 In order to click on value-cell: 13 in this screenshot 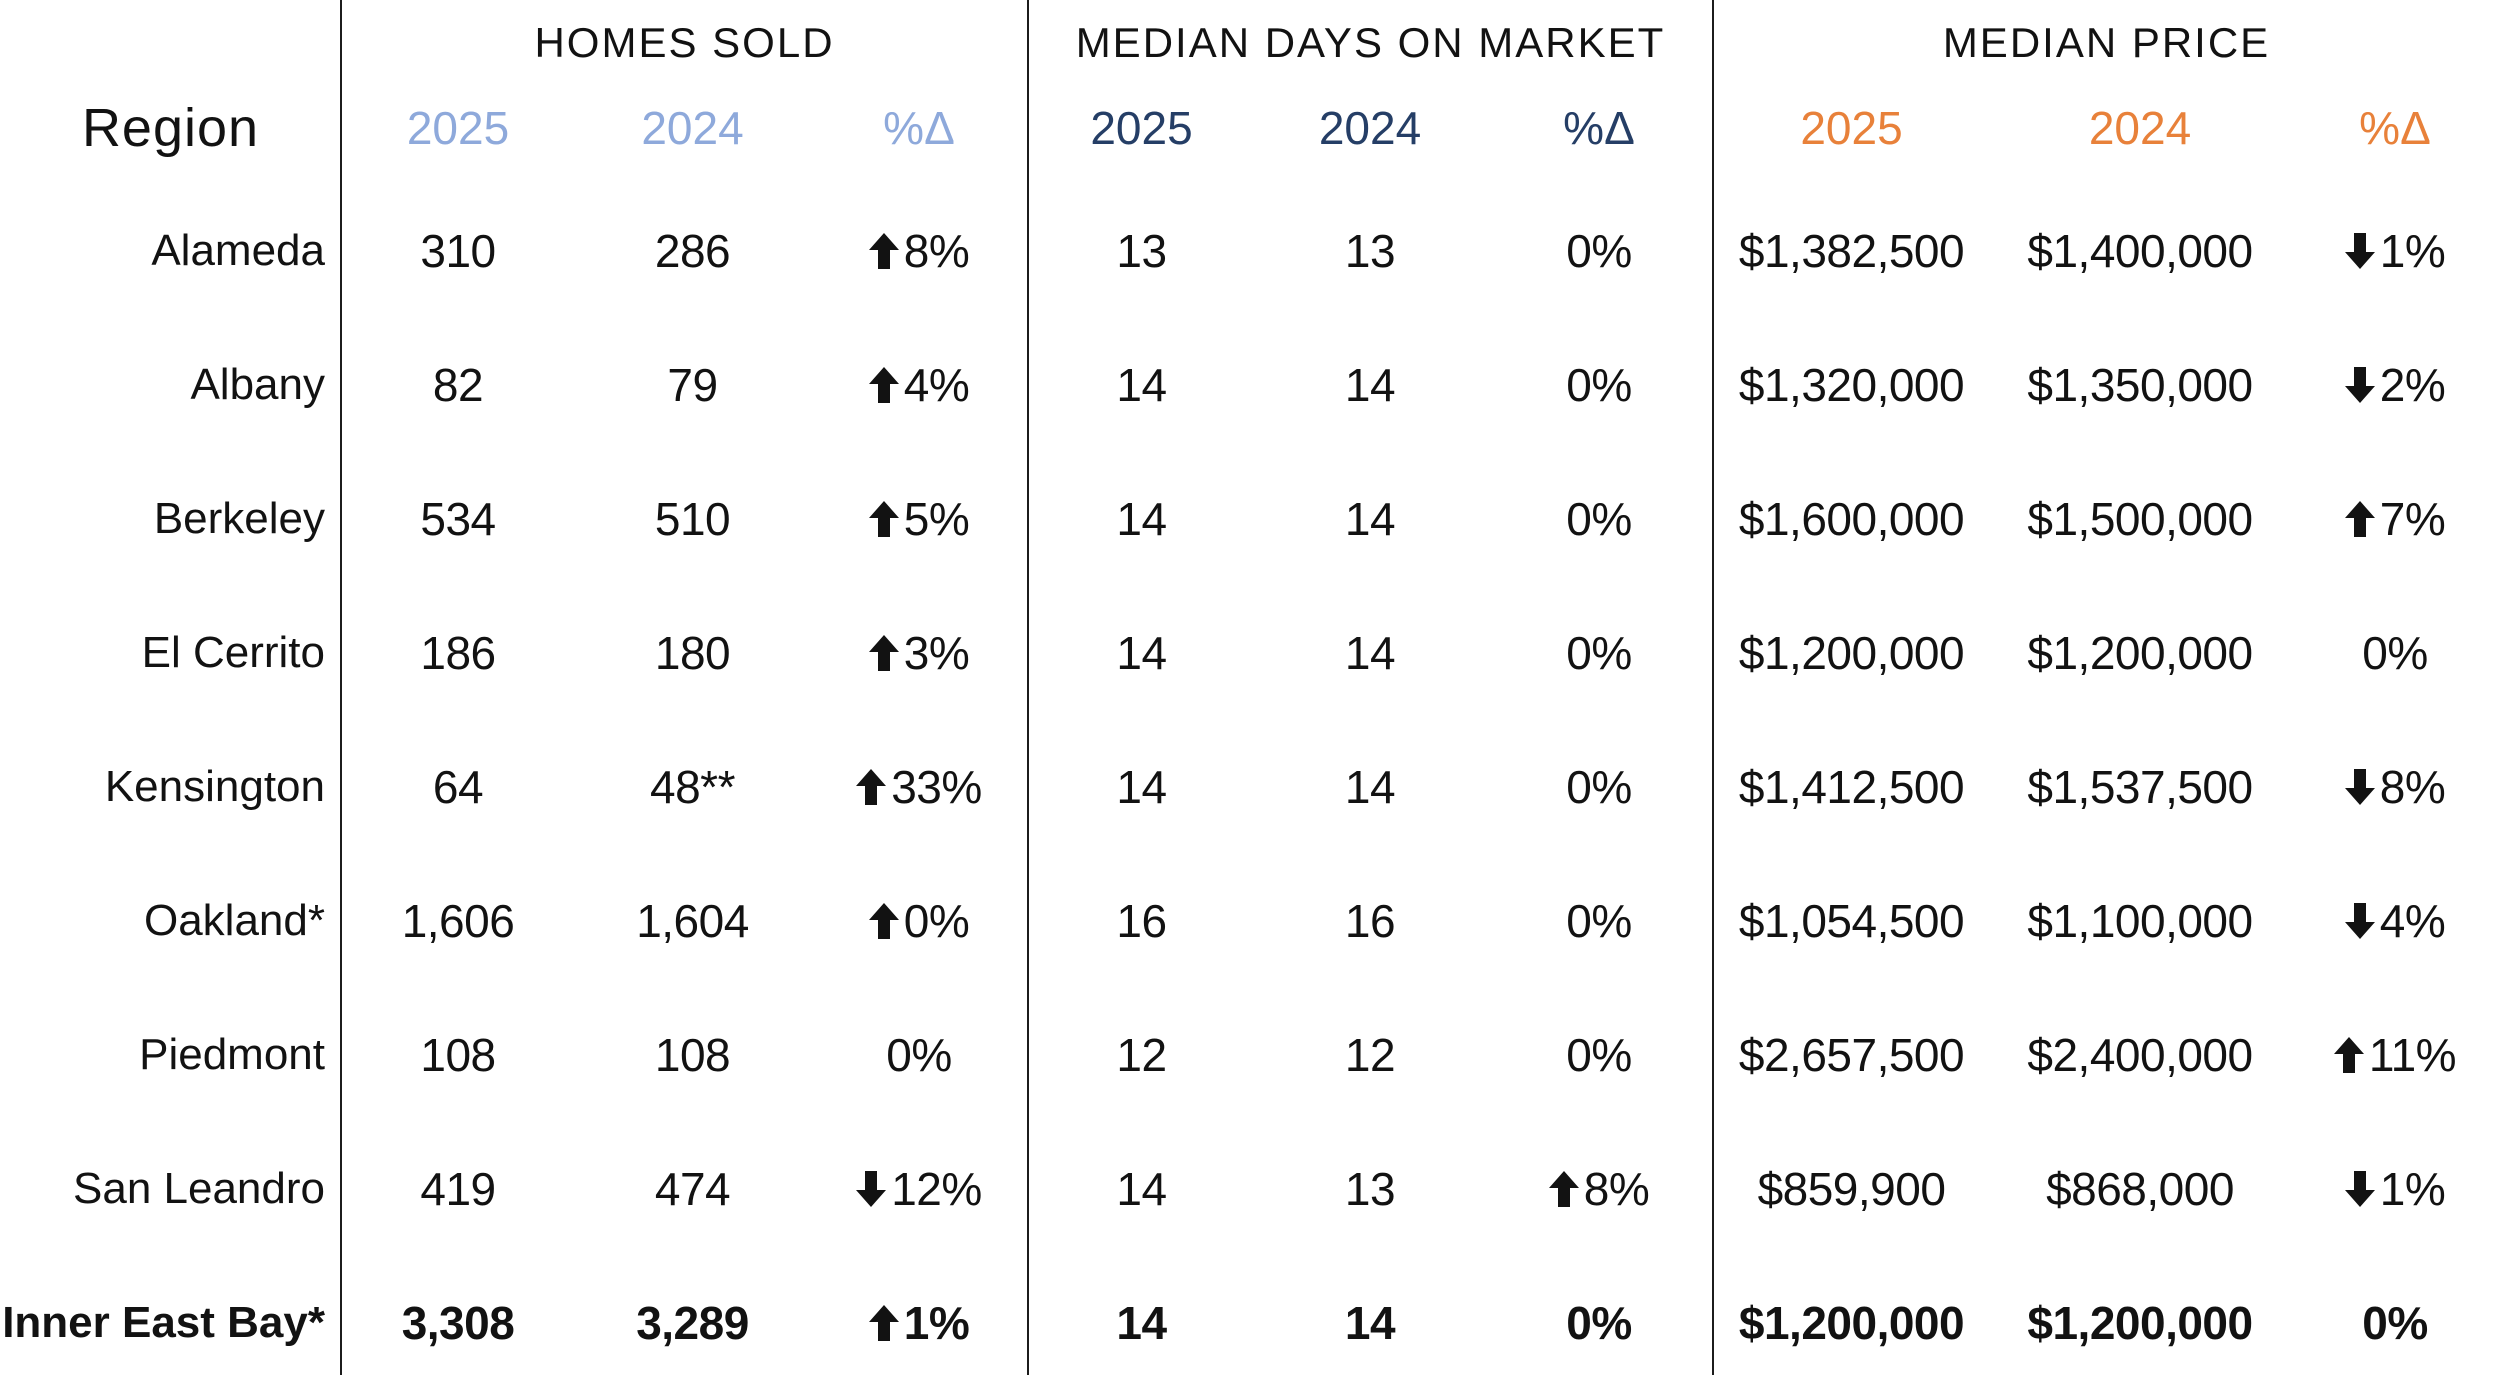, I will do `click(1141, 251)`.